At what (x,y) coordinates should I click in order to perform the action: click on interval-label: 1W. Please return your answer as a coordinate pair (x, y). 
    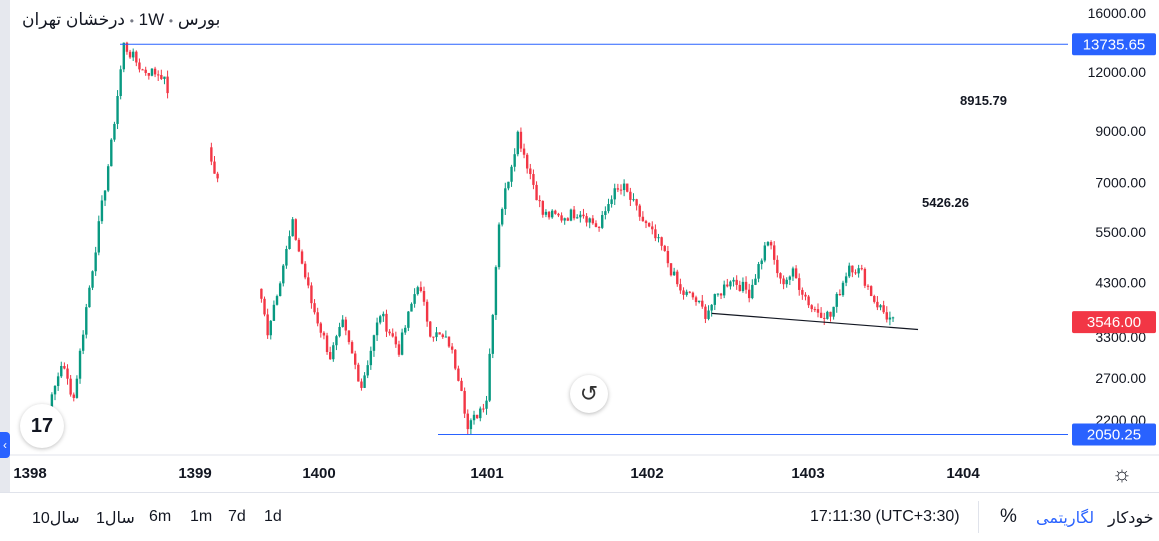
    Looking at the image, I should click on (151, 19).